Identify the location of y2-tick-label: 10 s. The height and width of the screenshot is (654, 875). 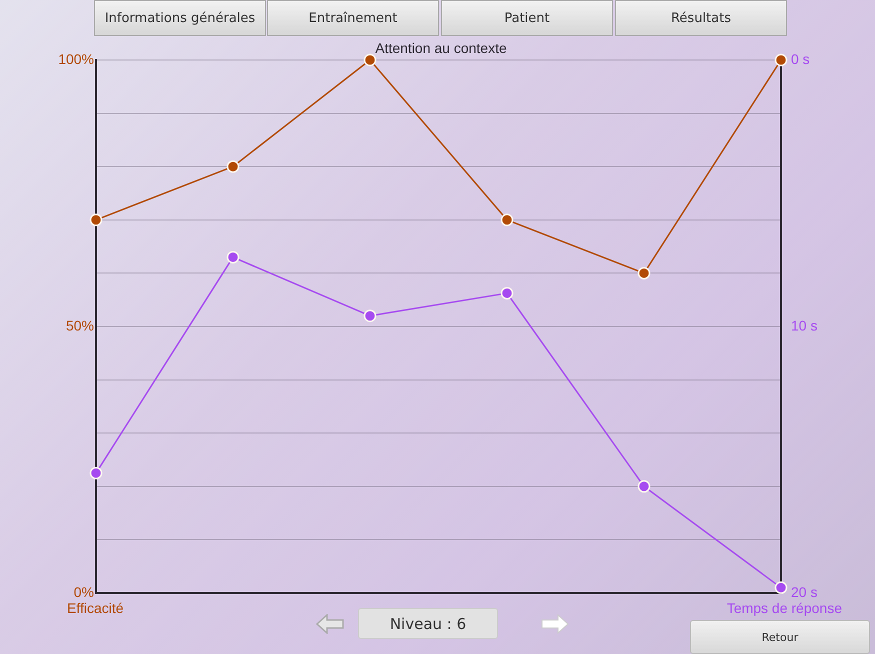
(804, 325).